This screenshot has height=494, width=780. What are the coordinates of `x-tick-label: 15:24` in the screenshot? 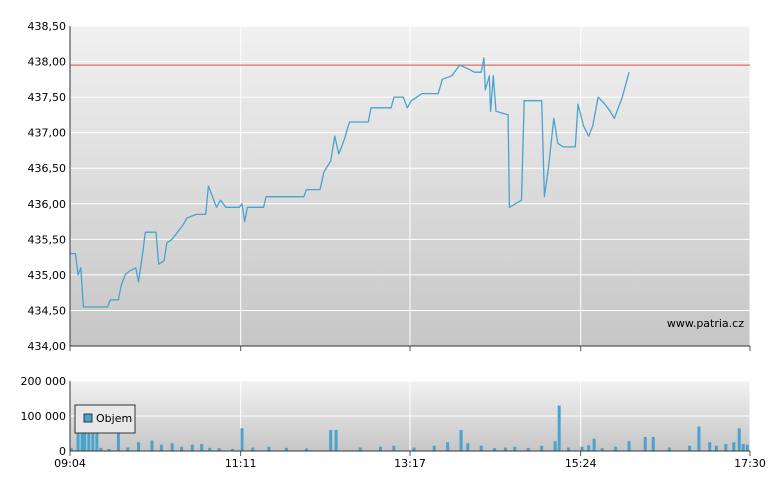 It's located at (581, 463).